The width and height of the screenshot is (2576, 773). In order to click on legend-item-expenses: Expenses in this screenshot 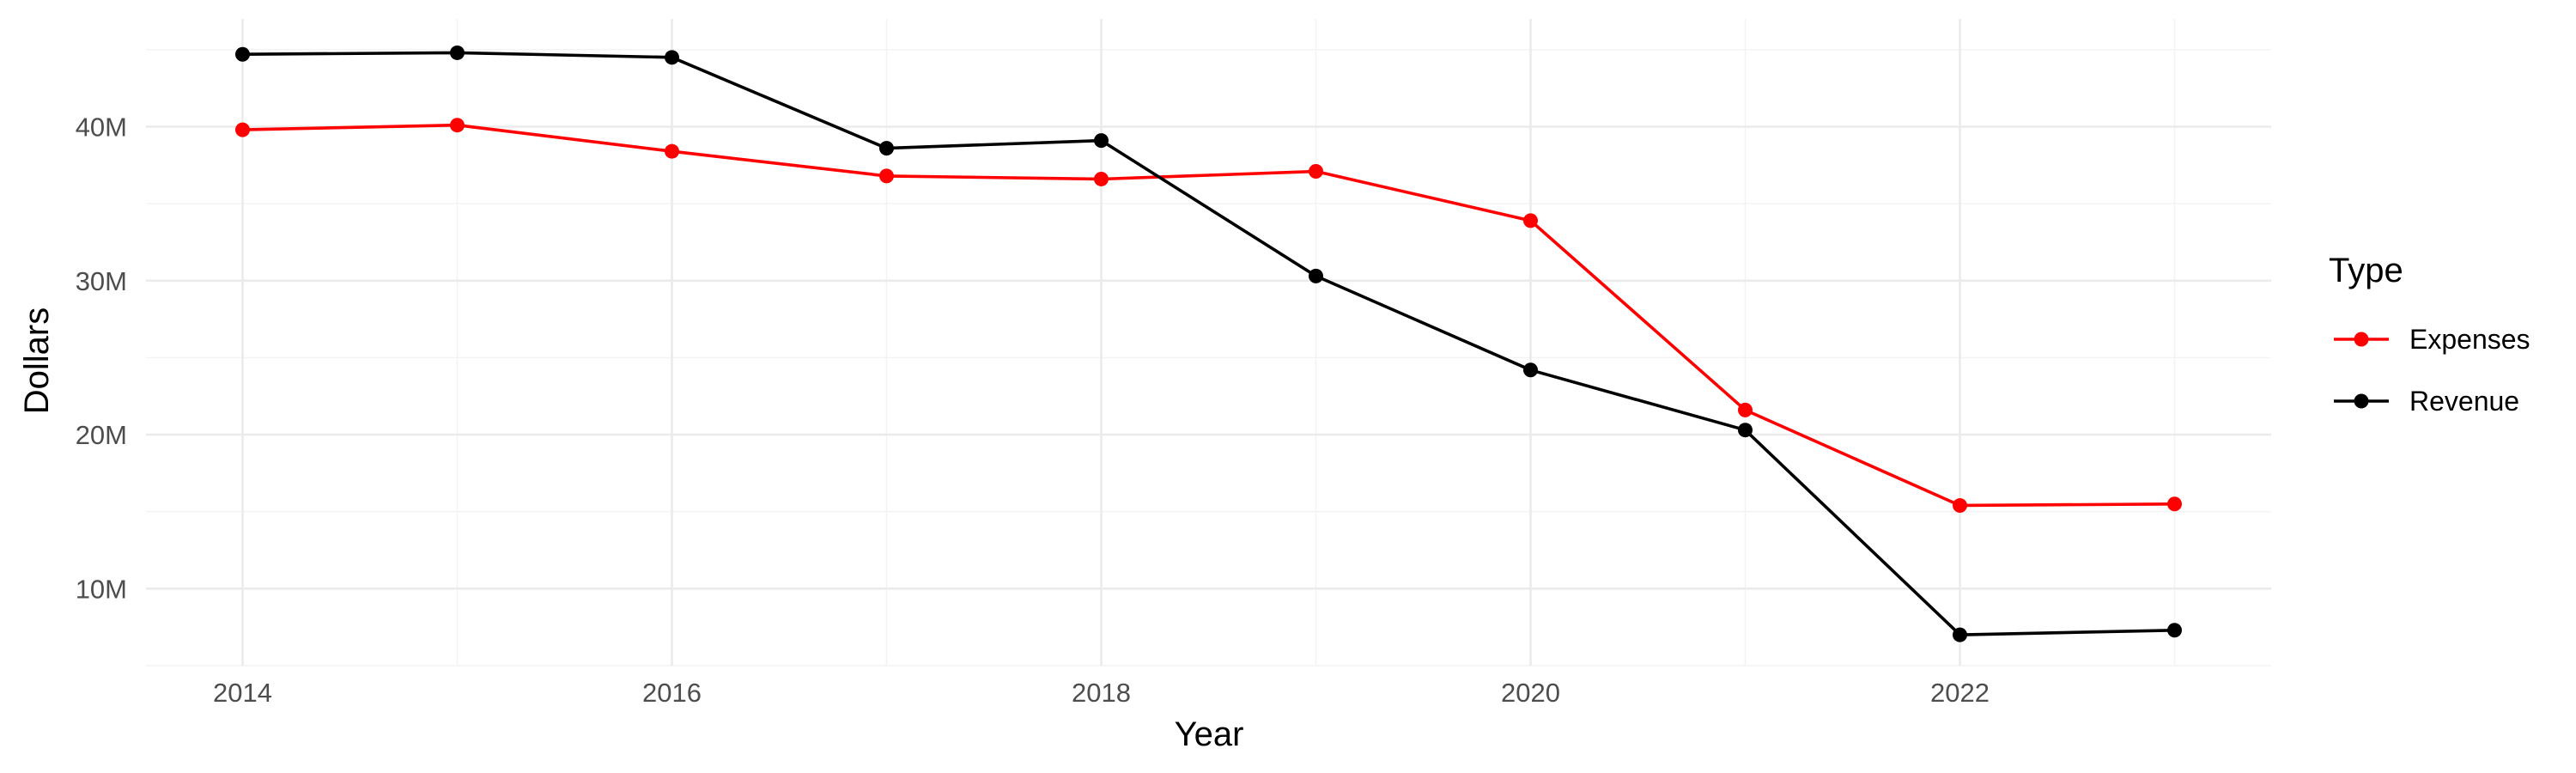, I will do `click(2432, 339)`.